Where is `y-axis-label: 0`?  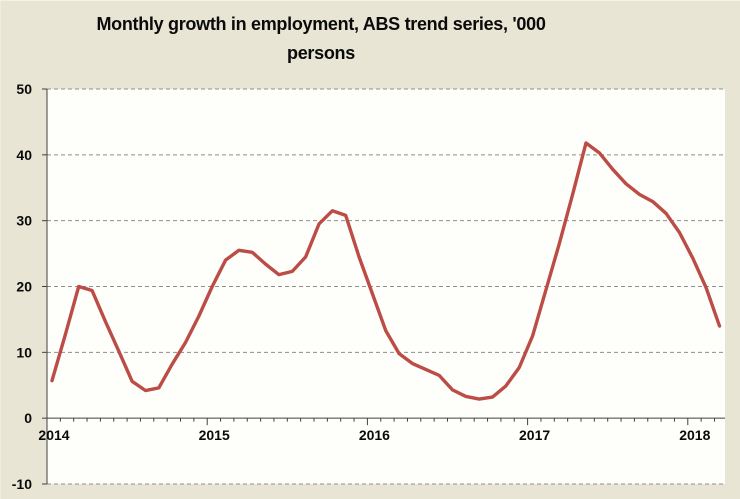
y-axis-label: 0 is located at coordinates (28, 418).